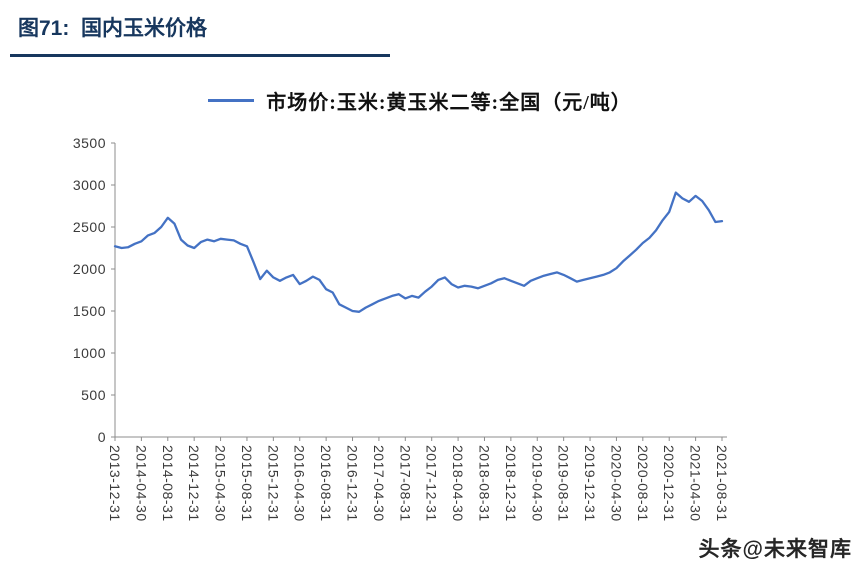  I want to click on x-axis-tick-label: 2017-04-30, so click(379, 483).